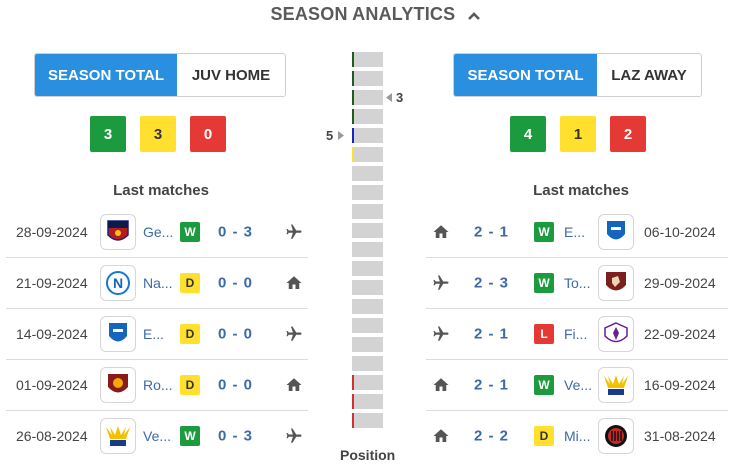 Image resolution: width=751 pixels, height=466 pixels. What do you see at coordinates (649, 75) in the screenshot?
I see `away-tab: LAZ AWAY` at bounding box center [649, 75].